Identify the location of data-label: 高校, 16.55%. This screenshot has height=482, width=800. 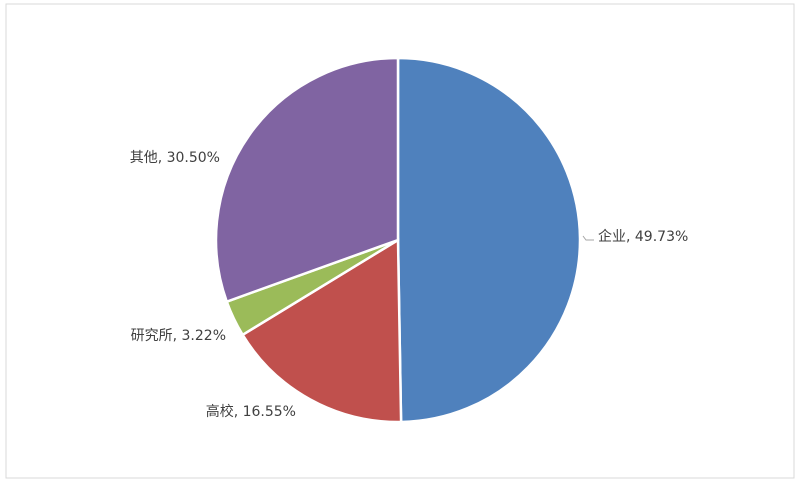
(251, 411).